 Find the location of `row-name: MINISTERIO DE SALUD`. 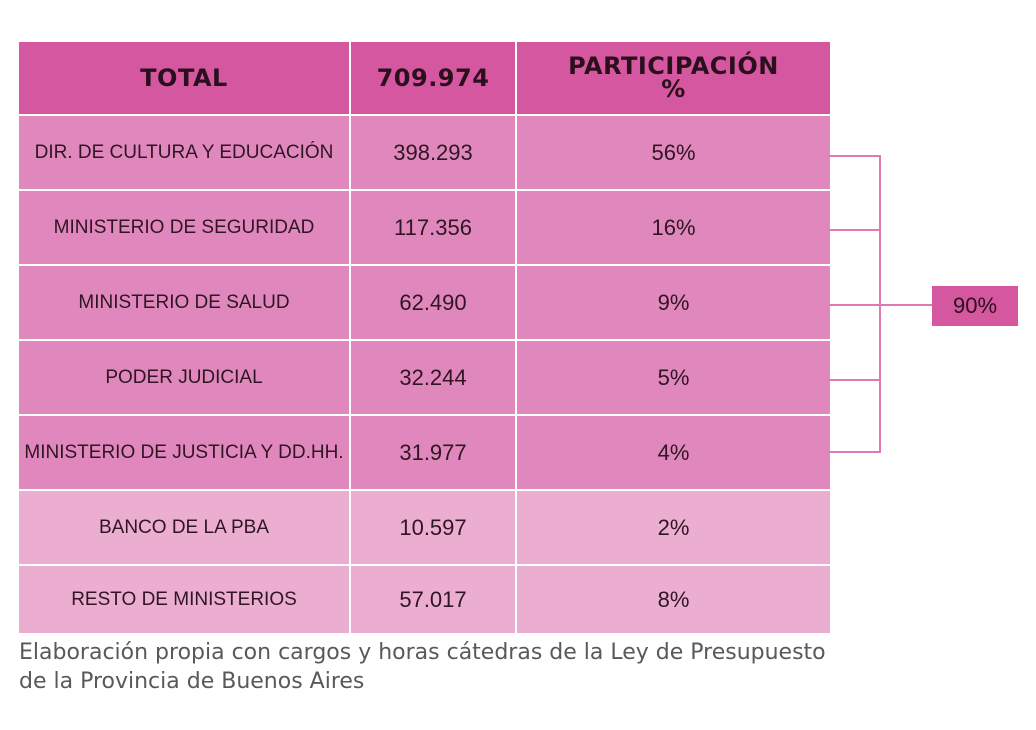

row-name: MINISTERIO DE SALUD is located at coordinates (184, 302).